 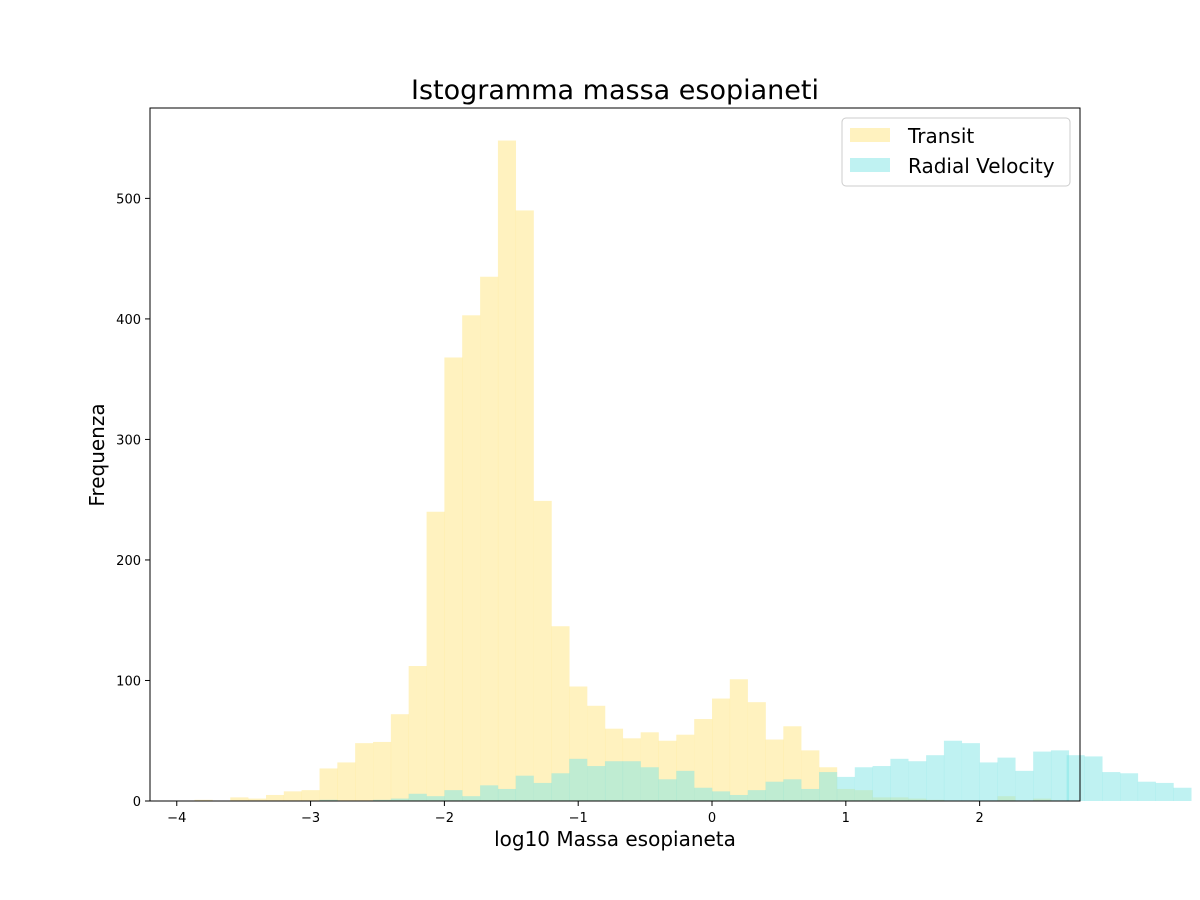 I want to click on legend-swatch-transit, so click(x=870, y=135).